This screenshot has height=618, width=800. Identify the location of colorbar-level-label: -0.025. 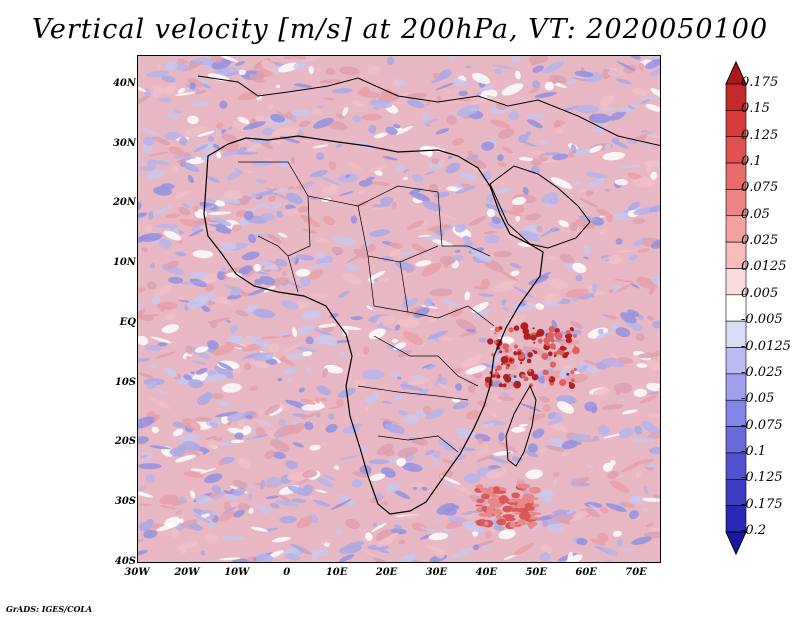
(762, 372).